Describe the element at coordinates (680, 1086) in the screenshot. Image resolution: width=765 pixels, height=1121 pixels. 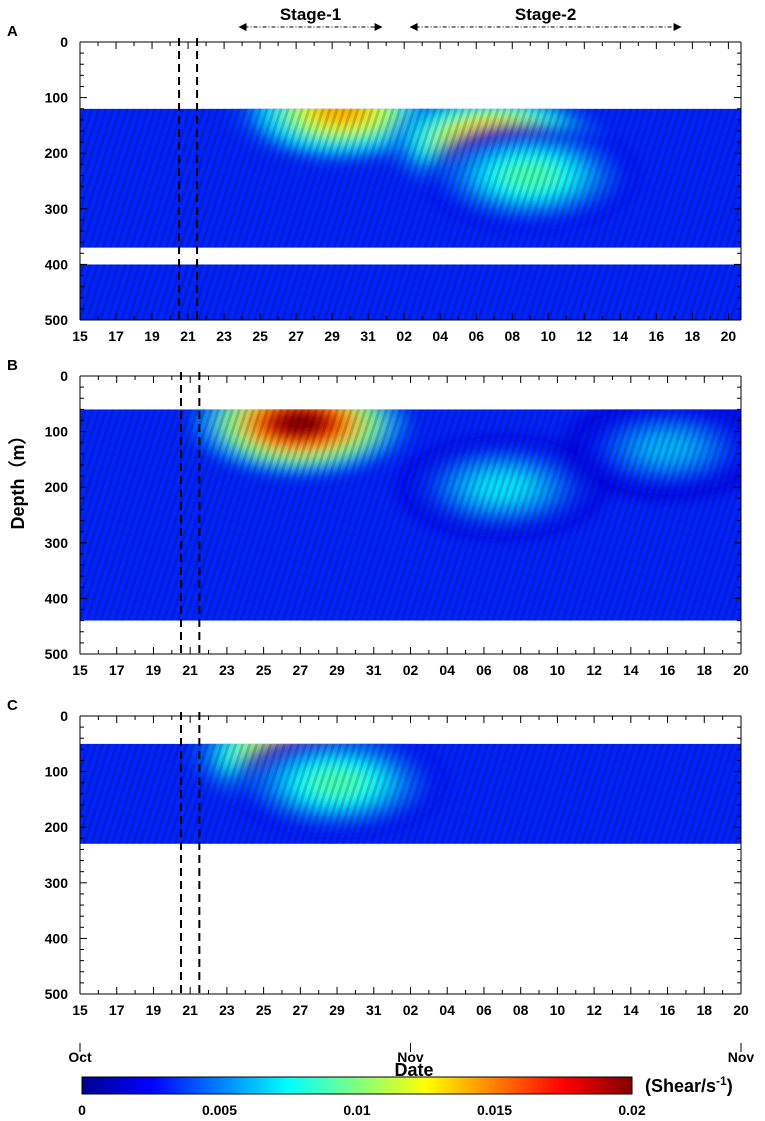
I see `colorbar-title-text: (Shear/s` at that location.